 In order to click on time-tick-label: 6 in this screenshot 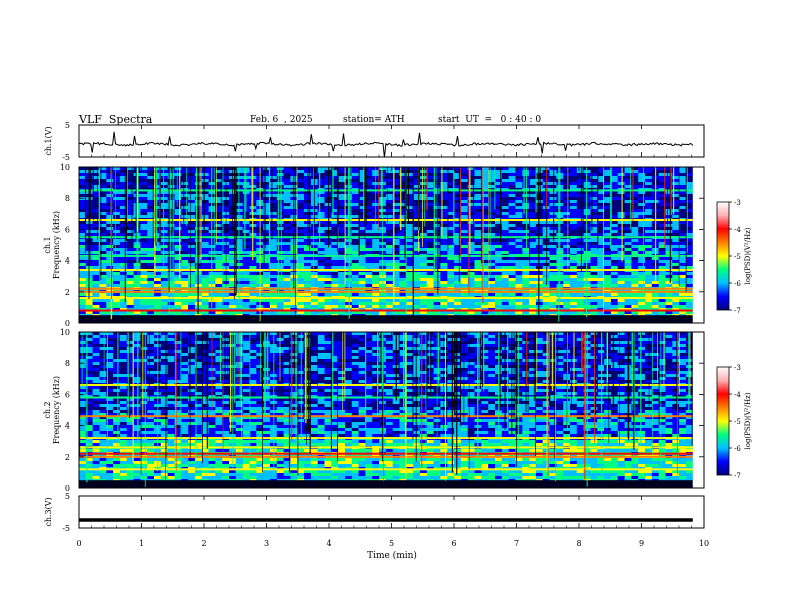, I will do `click(453, 543)`.